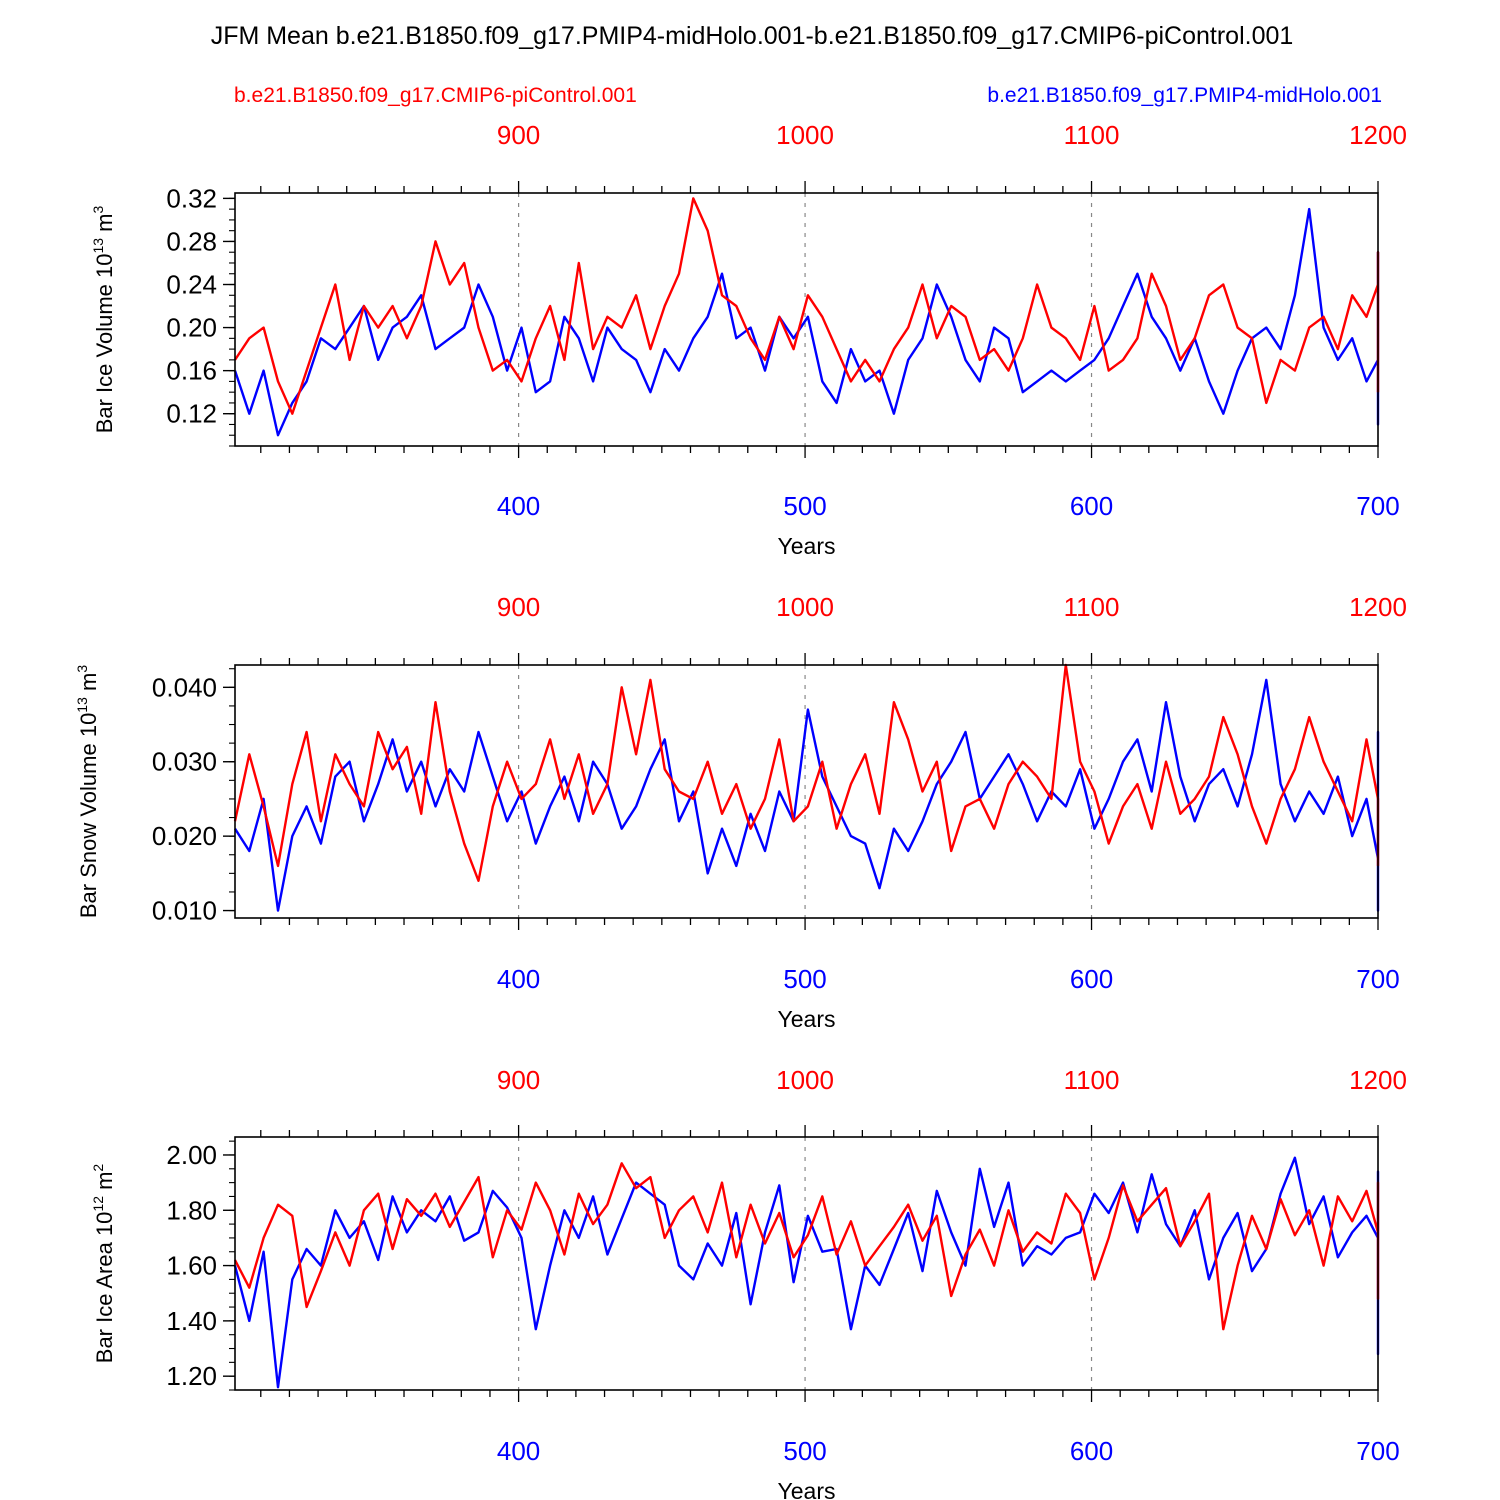 The width and height of the screenshot is (1500, 1500). Describe the element at coordinates (88, 815) in the screenshot. I see `y-axis-title-text: Bar Snow Volume 10` at that location.